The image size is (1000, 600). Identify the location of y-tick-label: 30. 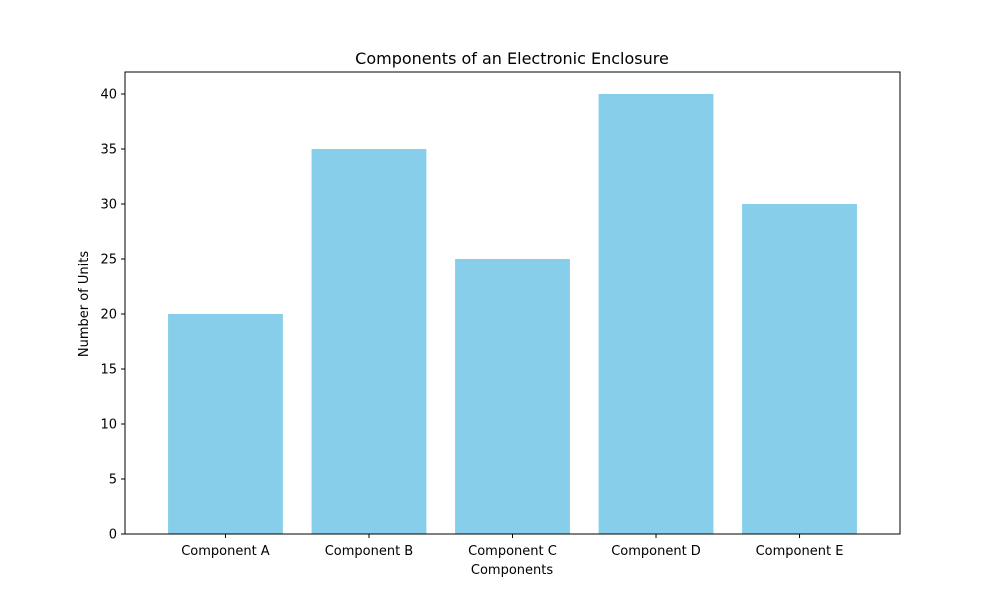
(108, 205).